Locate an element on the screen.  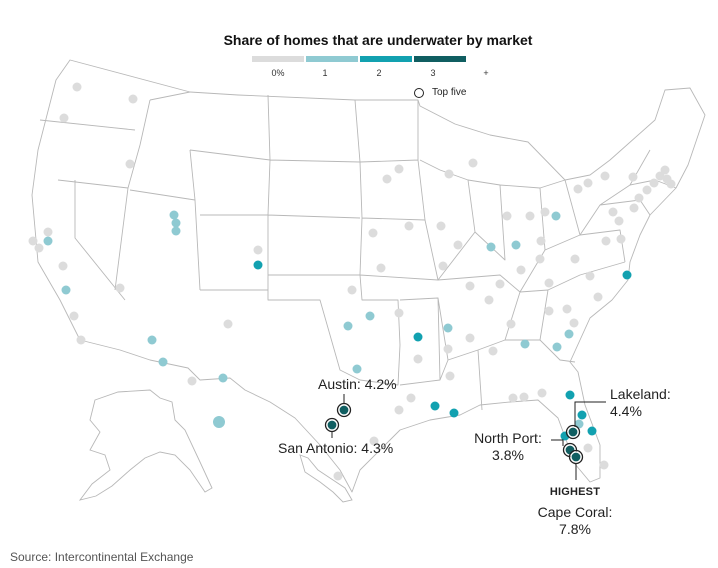
leader-line-north-port is located at coordinates (557, 442).